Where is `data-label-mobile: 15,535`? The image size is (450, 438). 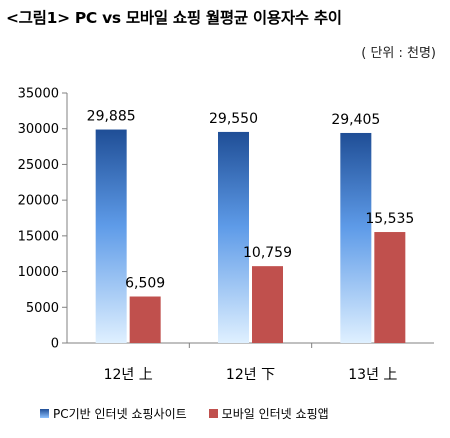 data-label-mobile: 15,535 is located at coordinates (389, 219).